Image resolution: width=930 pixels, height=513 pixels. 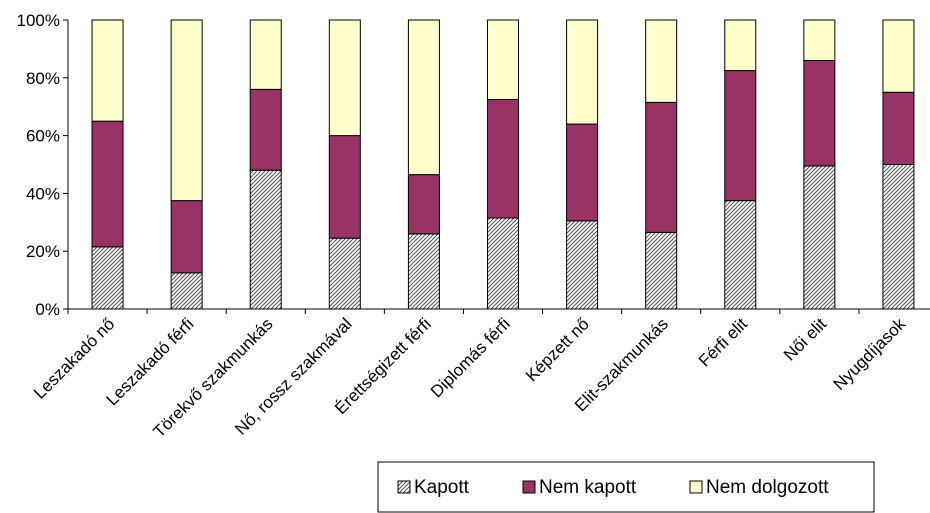 What do you see at coordinates (870, 354) in the screenshot?
I see `x-tick-label: Nyugdíjasok` at bounding box center [870, 354].